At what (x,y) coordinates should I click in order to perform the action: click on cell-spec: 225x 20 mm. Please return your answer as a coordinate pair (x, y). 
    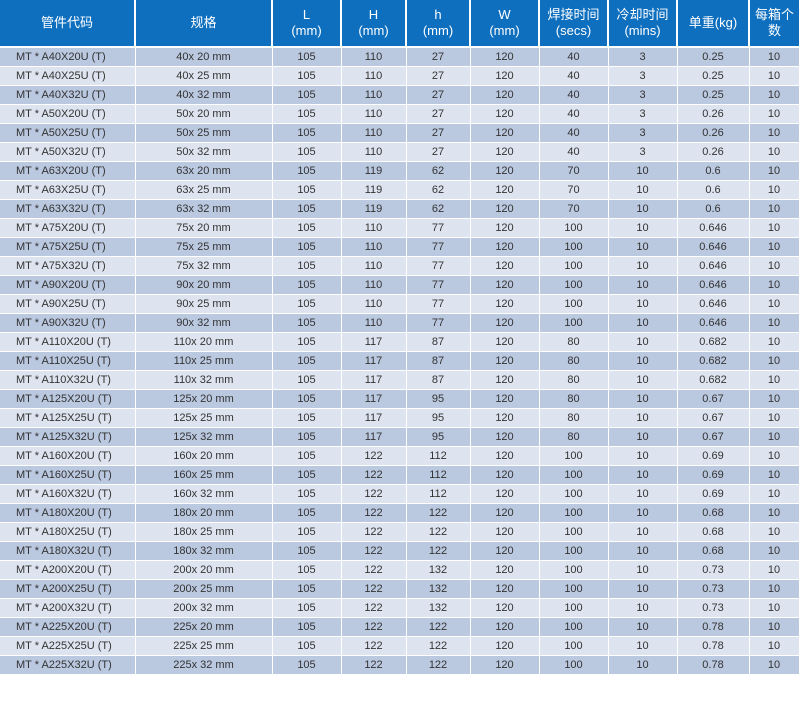
    Looking at the image, I should click on (204, 627).